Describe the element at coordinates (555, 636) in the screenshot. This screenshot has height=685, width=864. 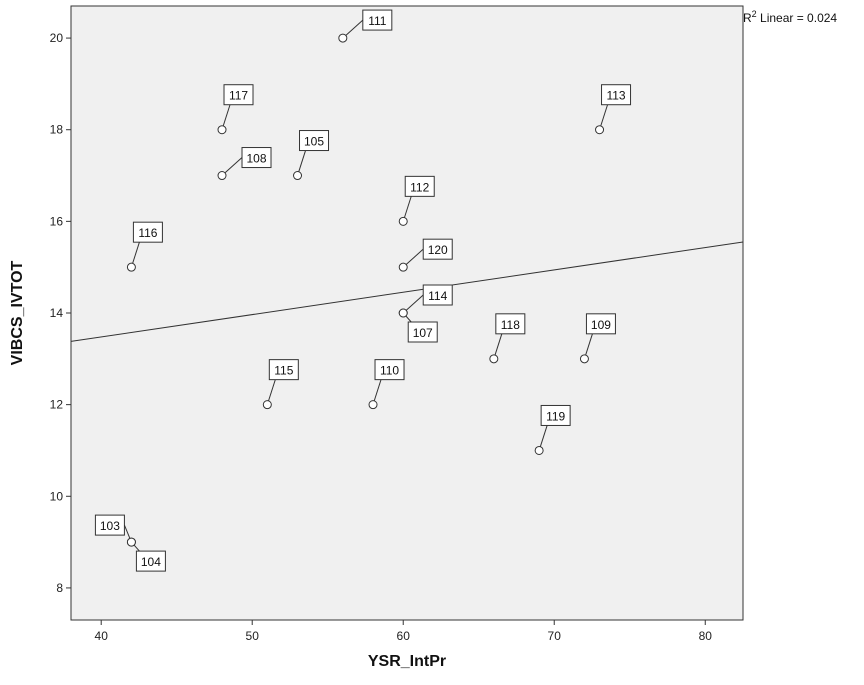
I see `x-tick-label: 70` at that location.